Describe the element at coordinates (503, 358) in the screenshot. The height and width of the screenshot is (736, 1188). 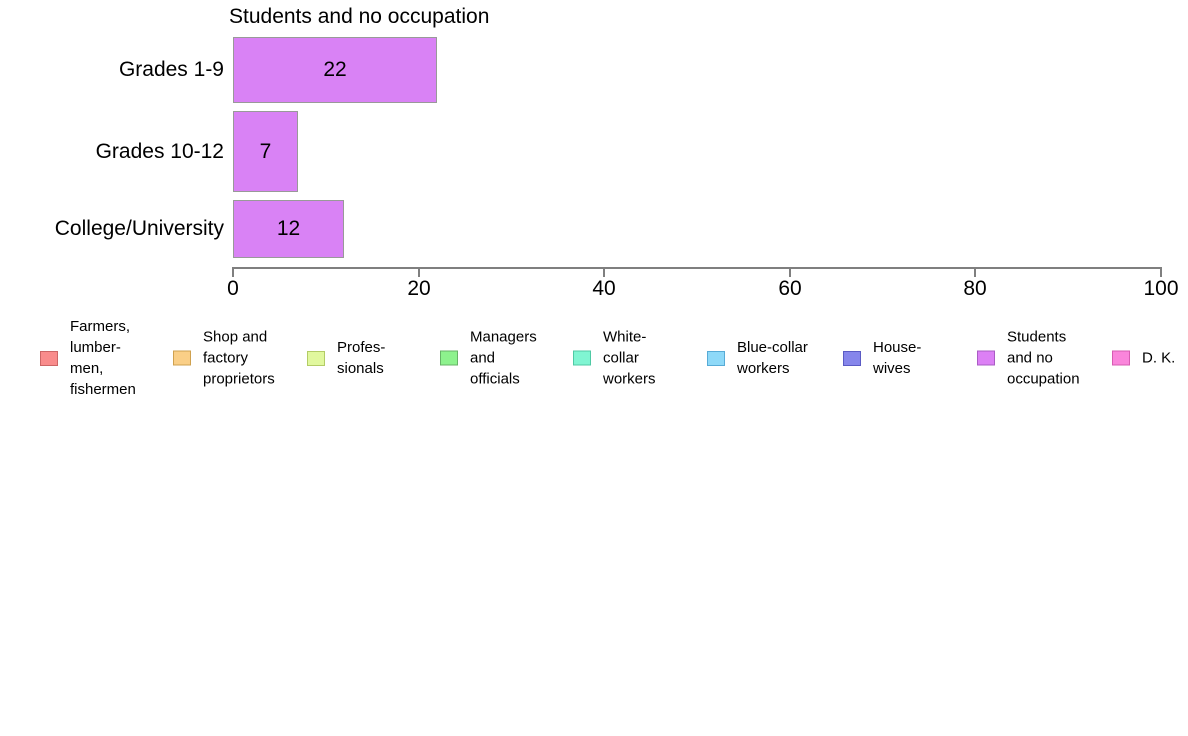
I see `legend-label: Managers and officials` at that location.